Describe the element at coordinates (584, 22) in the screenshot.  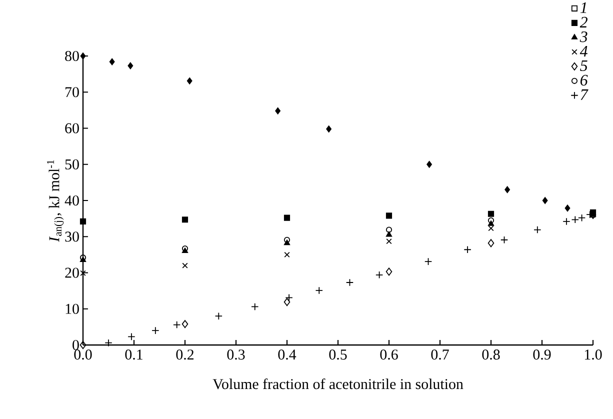
I see `legend-label: 2` at that location.